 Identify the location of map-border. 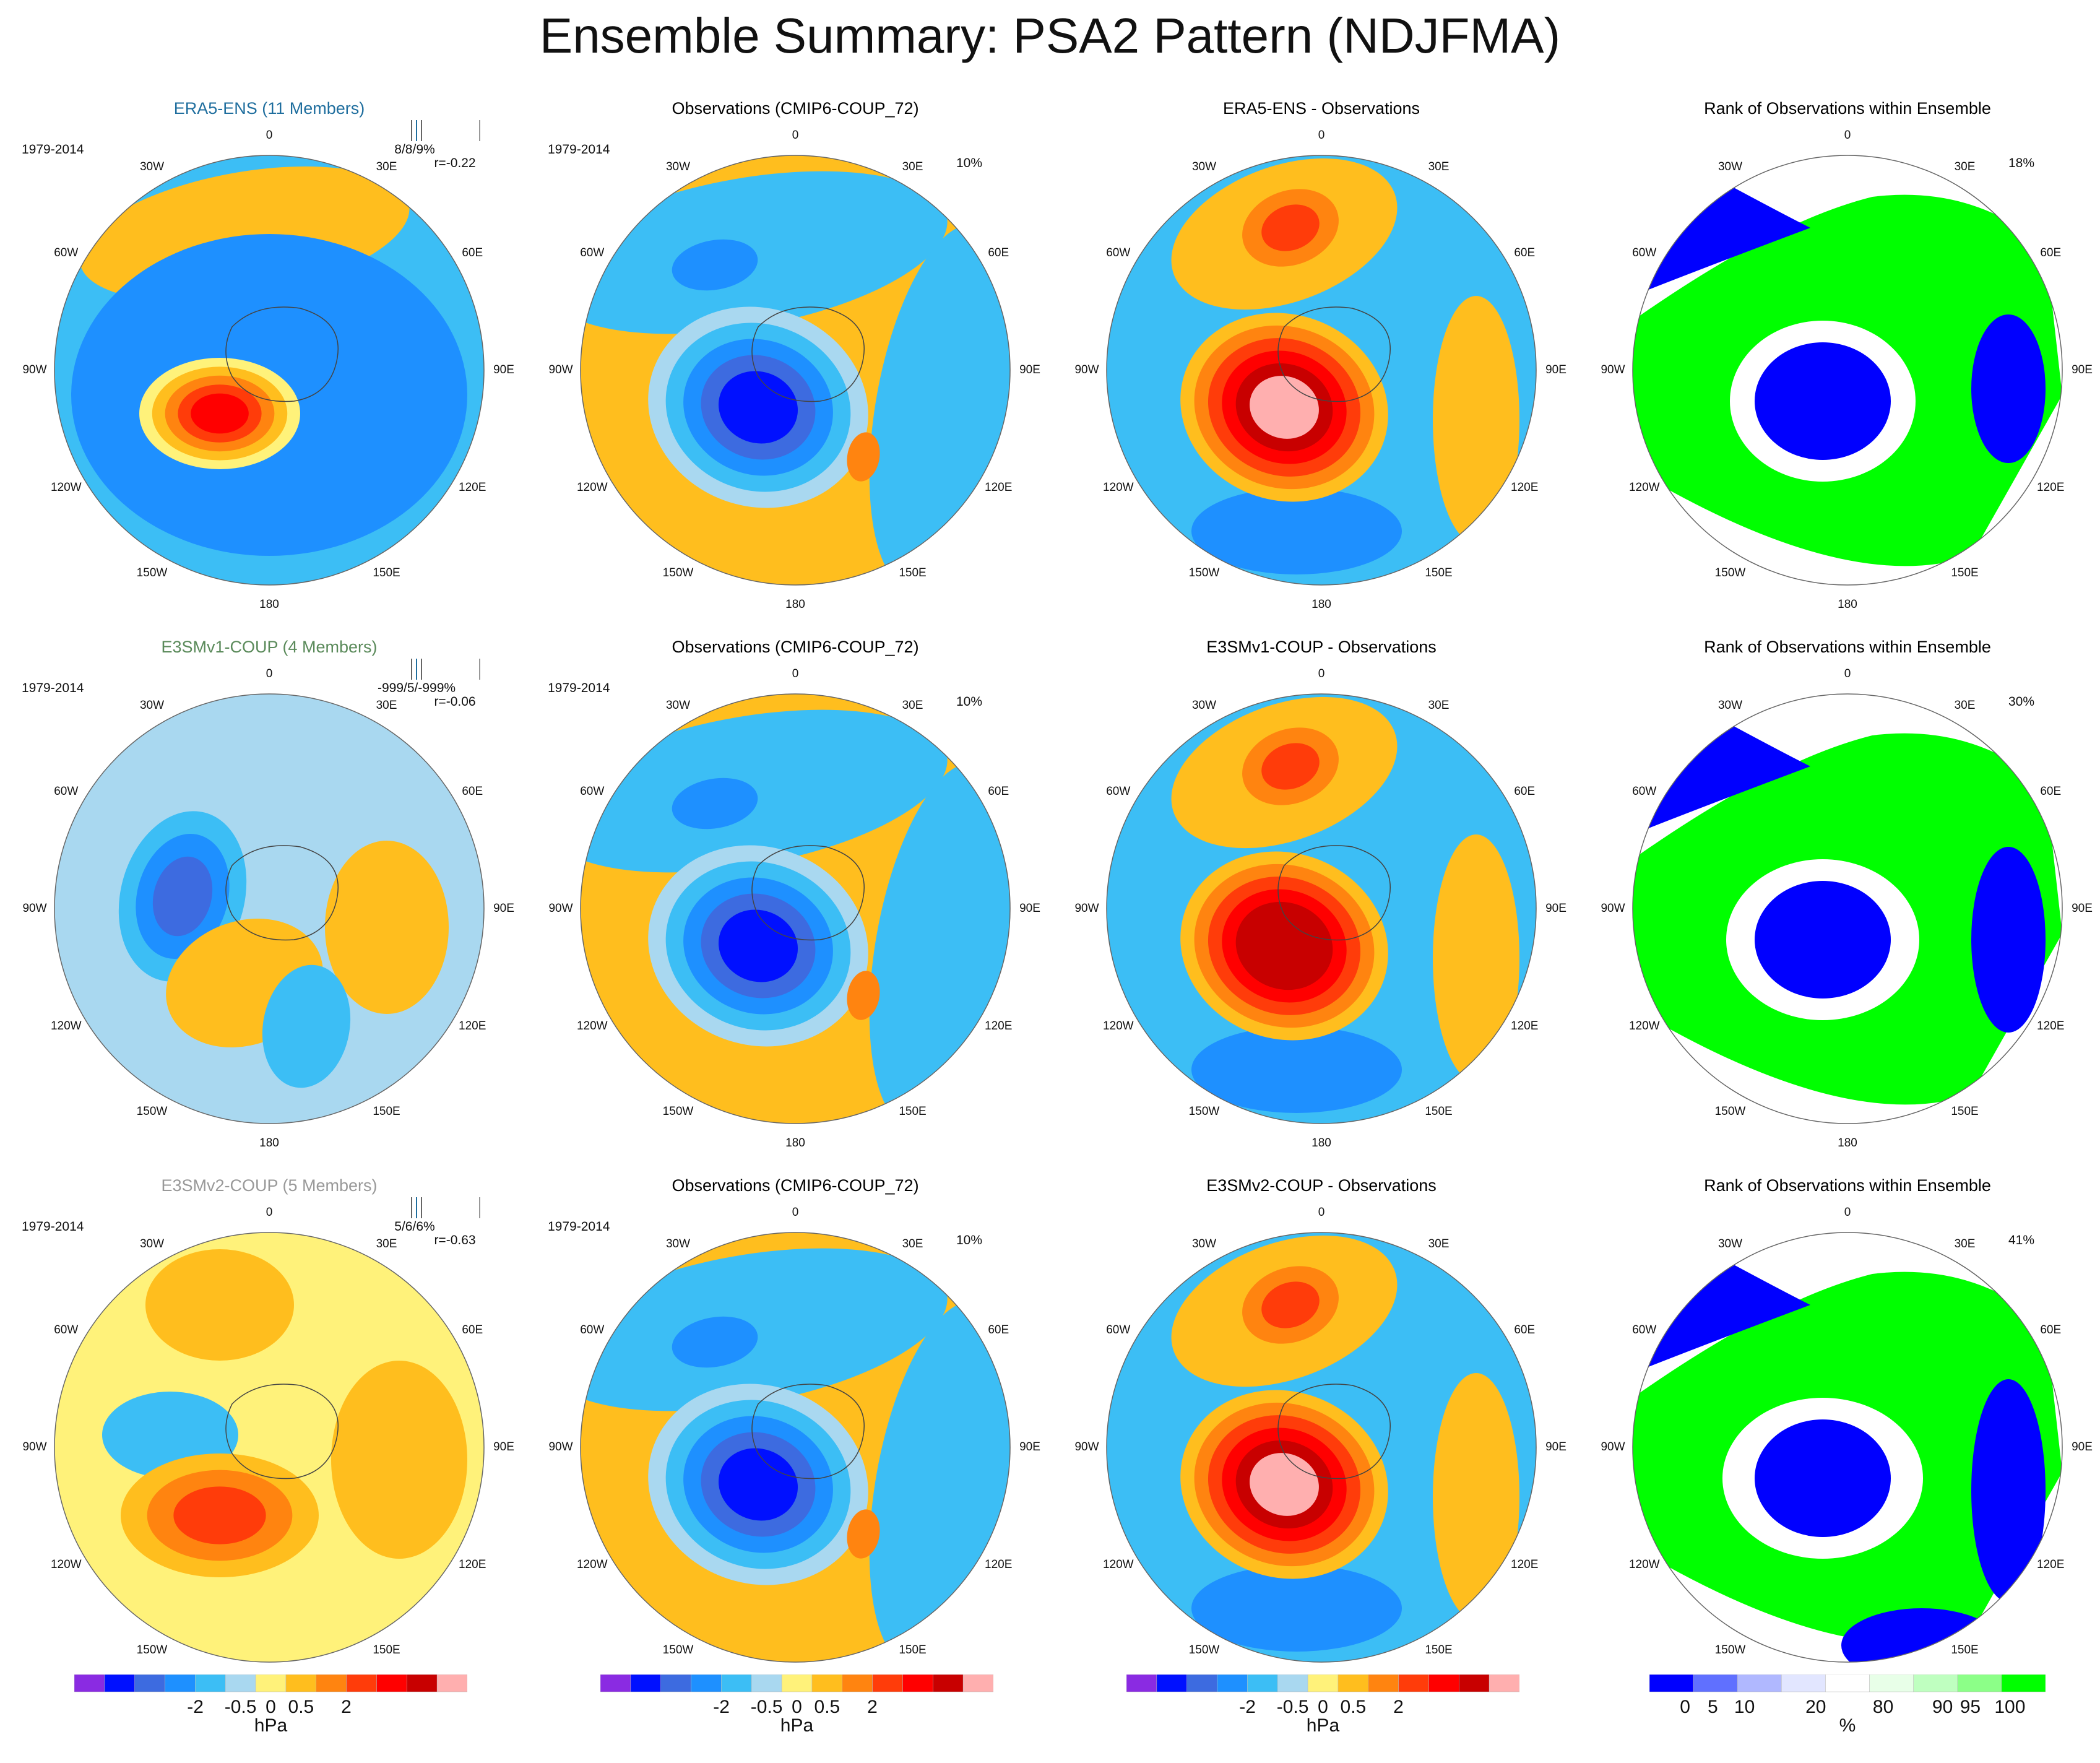
(1321, 908).